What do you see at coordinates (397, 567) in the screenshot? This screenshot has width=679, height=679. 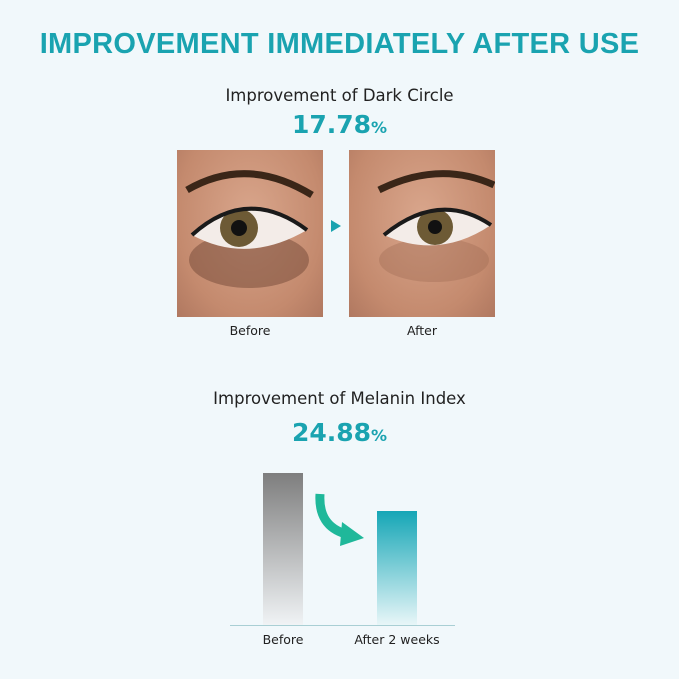 I see `bar-after-2-weeks` at bounding box center [397, 567].